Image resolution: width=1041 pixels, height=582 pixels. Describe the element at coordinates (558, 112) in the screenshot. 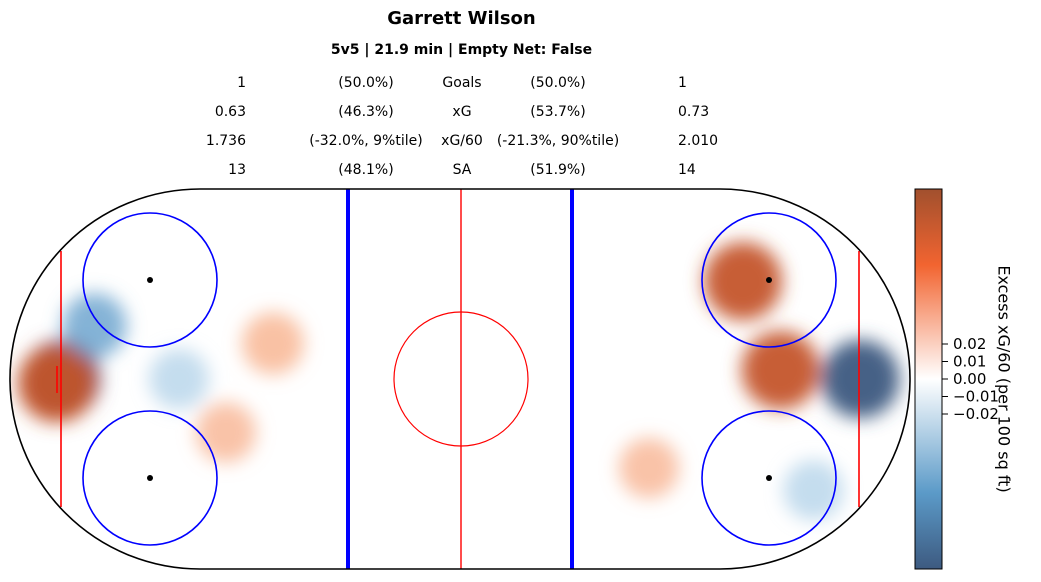

I see `stat-right-pct: (53.7%)` at that location.